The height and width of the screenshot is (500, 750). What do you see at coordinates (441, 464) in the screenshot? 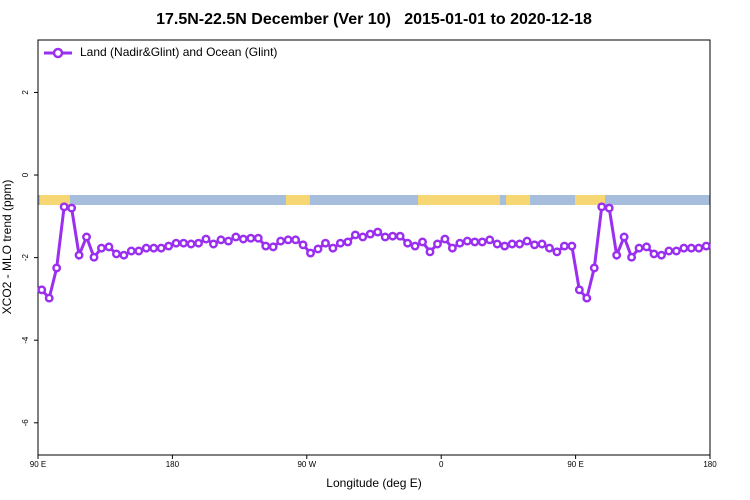
I see `x-tick-label: 0` at bounding box center [441, 464].